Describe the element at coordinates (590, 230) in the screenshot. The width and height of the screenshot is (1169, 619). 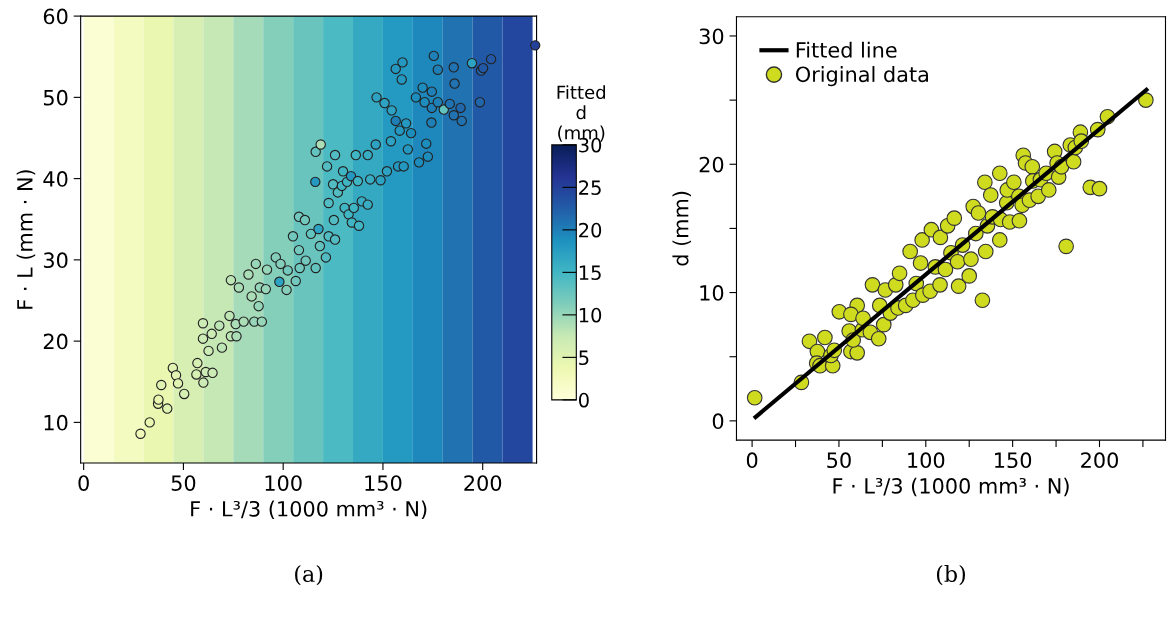
I see `color-bar-label: 20` at that location.